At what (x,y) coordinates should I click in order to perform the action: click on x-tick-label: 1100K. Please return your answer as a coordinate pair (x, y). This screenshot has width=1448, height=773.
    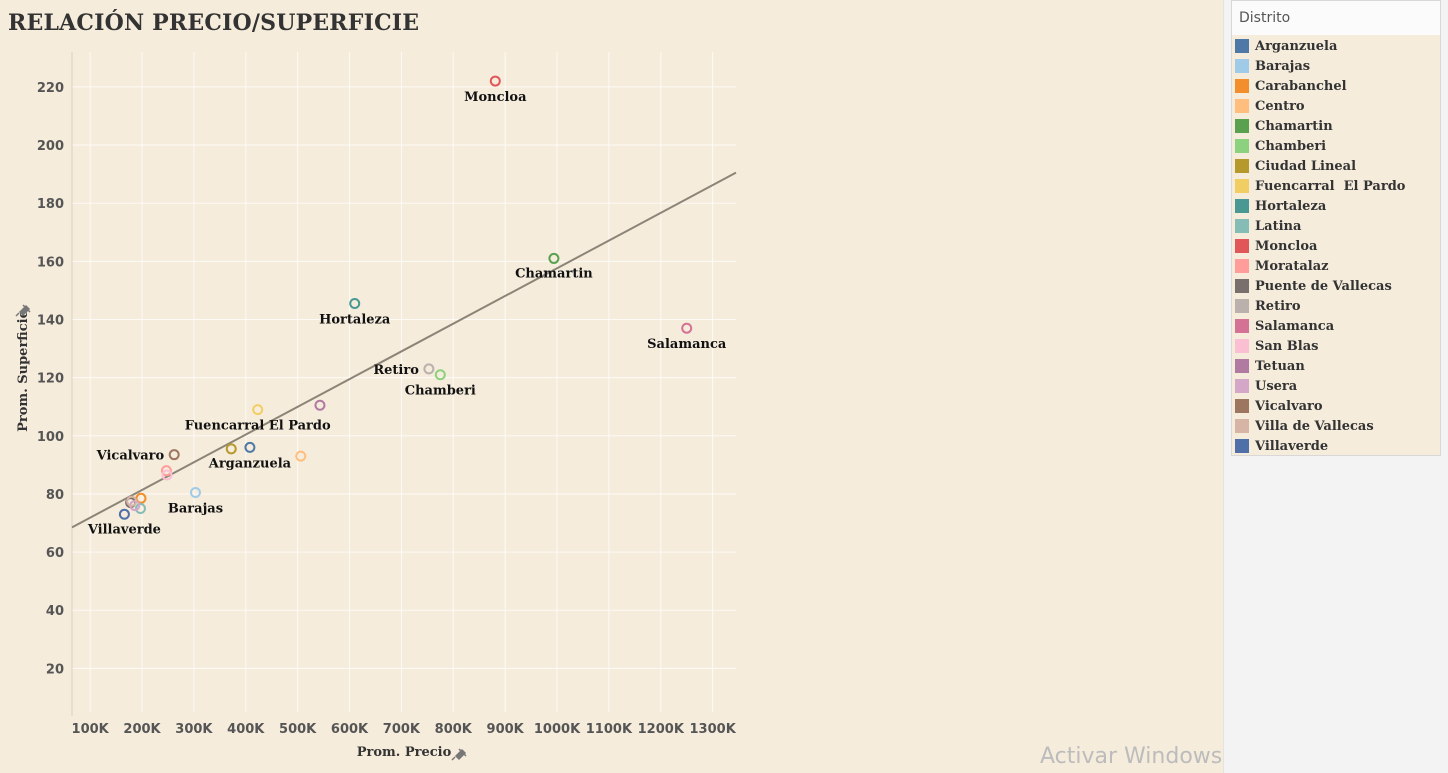
    Looking at the image, I should click on (609, 729).